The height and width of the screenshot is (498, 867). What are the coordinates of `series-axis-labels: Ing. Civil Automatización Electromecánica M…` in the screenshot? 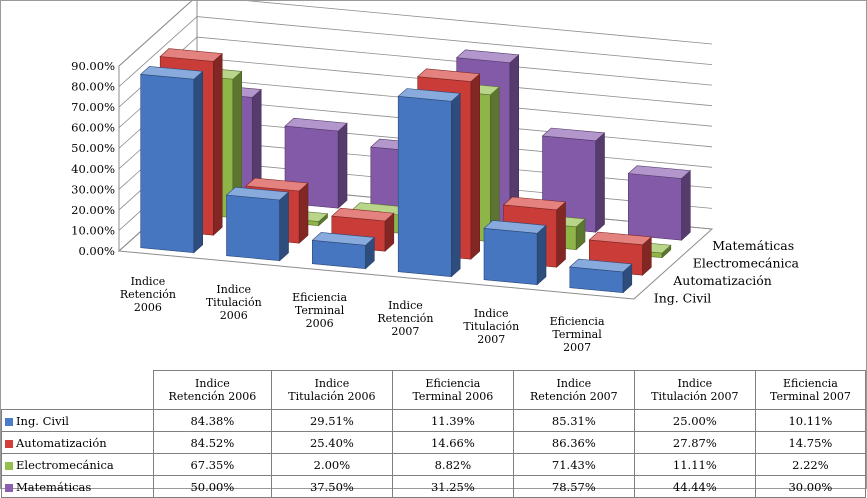 It's located at (727, 272).